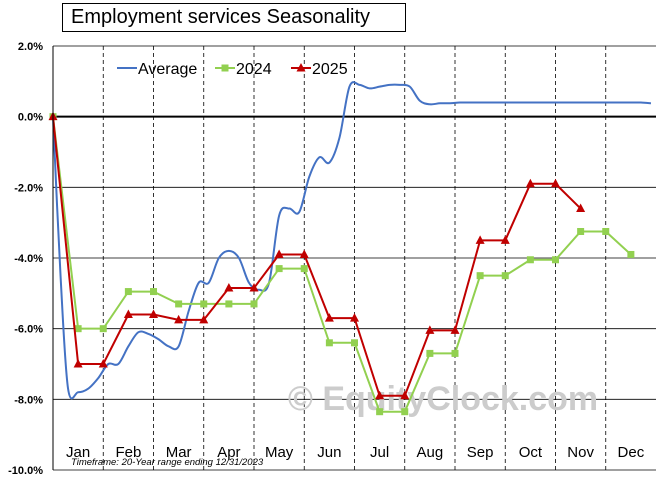  What do you see at coordinates (443, 399) in the screenshot?
I see `watermark: © EquityClock.com` at bounding box center [443, 399].